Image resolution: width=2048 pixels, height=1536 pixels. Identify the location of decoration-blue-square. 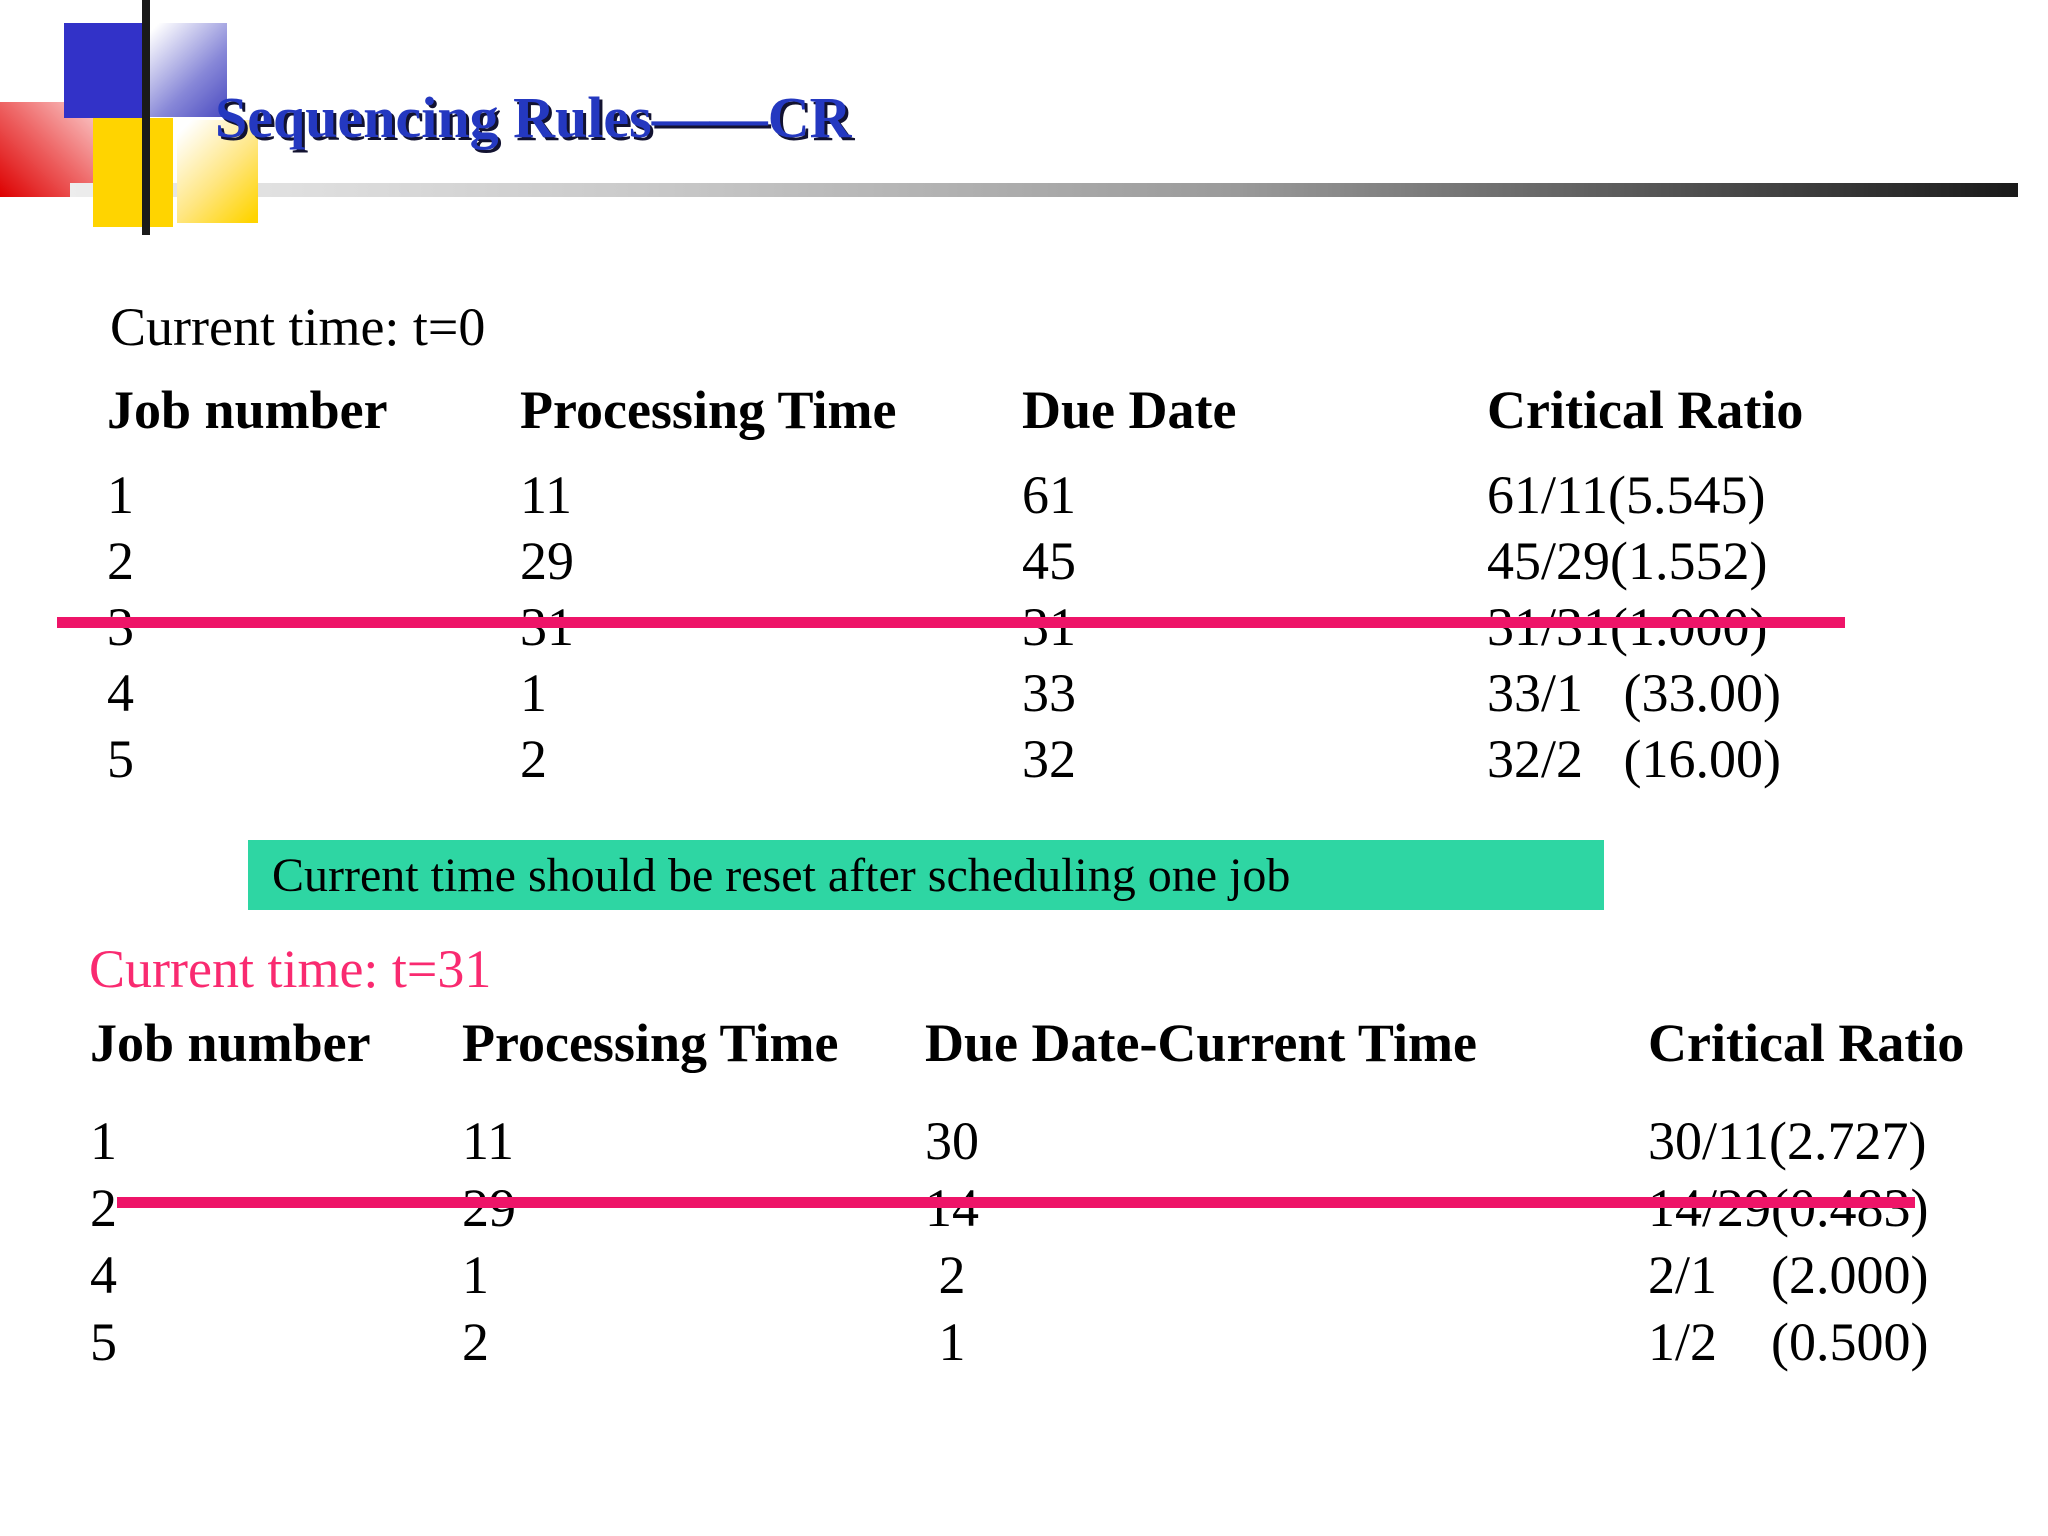
(103, 70).